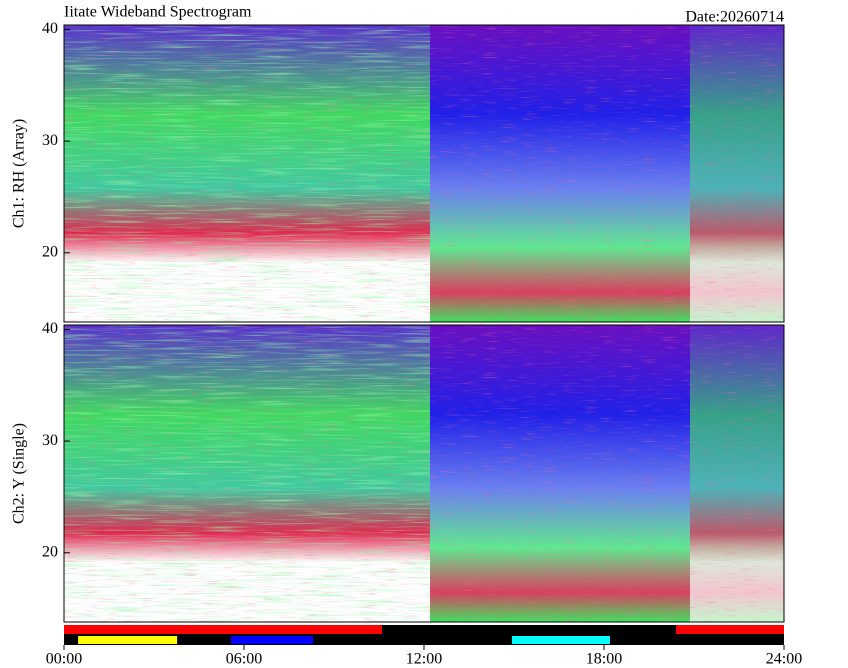  Describe the element at coordinates (604, 659) in the screenshot. I see `x-tick-label: 18:00` at that location.